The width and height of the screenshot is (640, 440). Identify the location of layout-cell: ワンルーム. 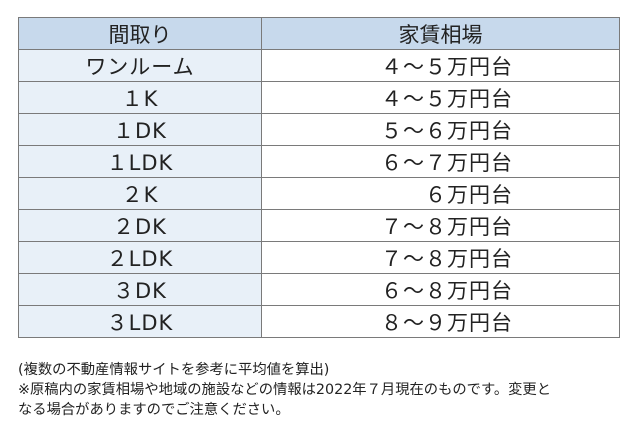
(140, 65).